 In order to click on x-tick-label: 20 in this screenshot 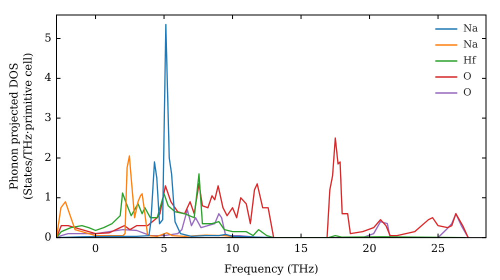, I will do `click(369, 249)`.